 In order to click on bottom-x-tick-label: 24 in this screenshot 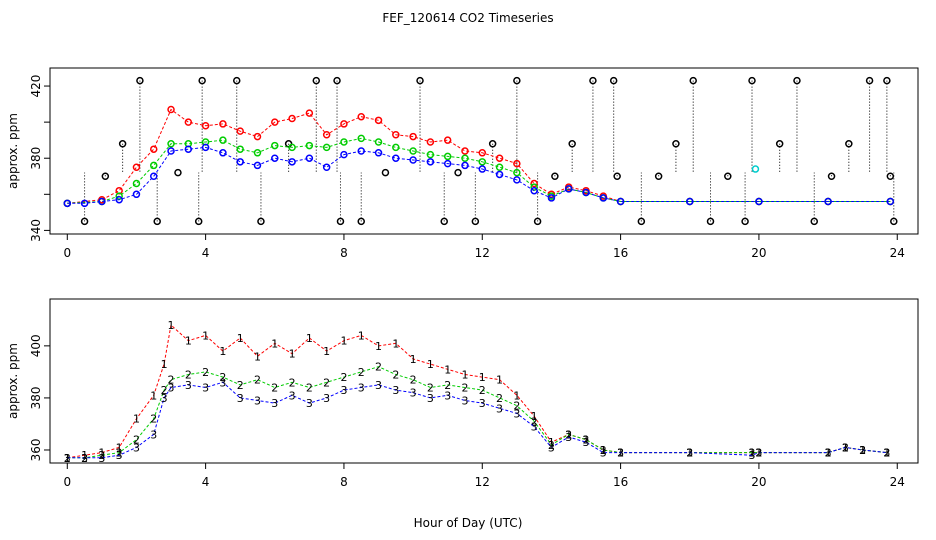, I will do `click(897, 482)`.